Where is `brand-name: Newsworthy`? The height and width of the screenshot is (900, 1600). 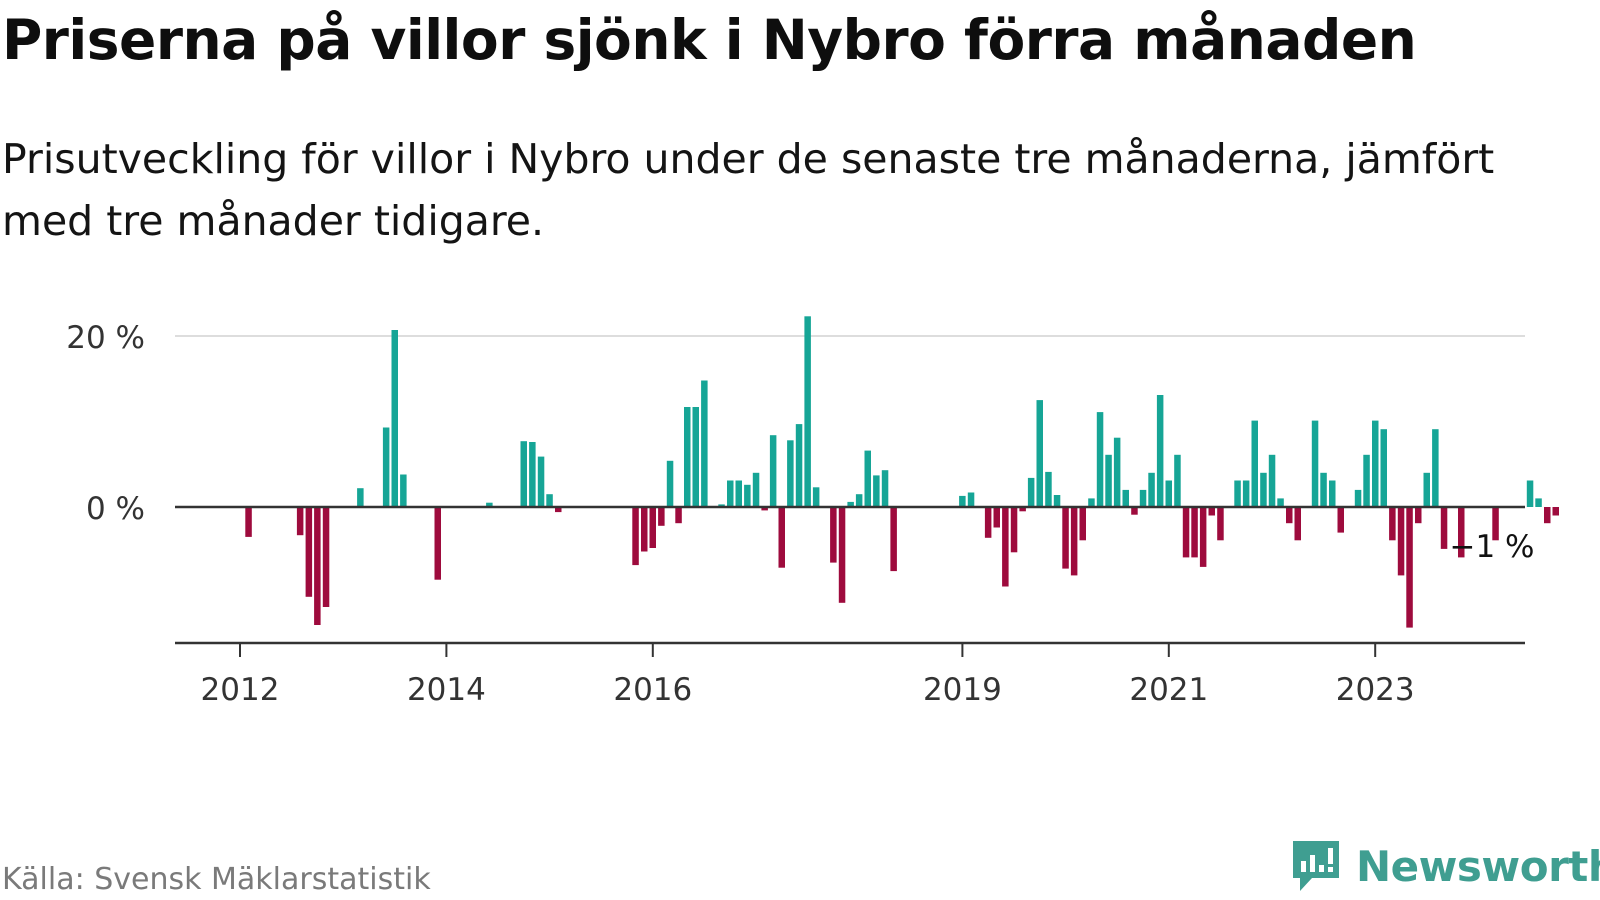 brand-name: Newsworthy is located at coordinates (1478, 866).